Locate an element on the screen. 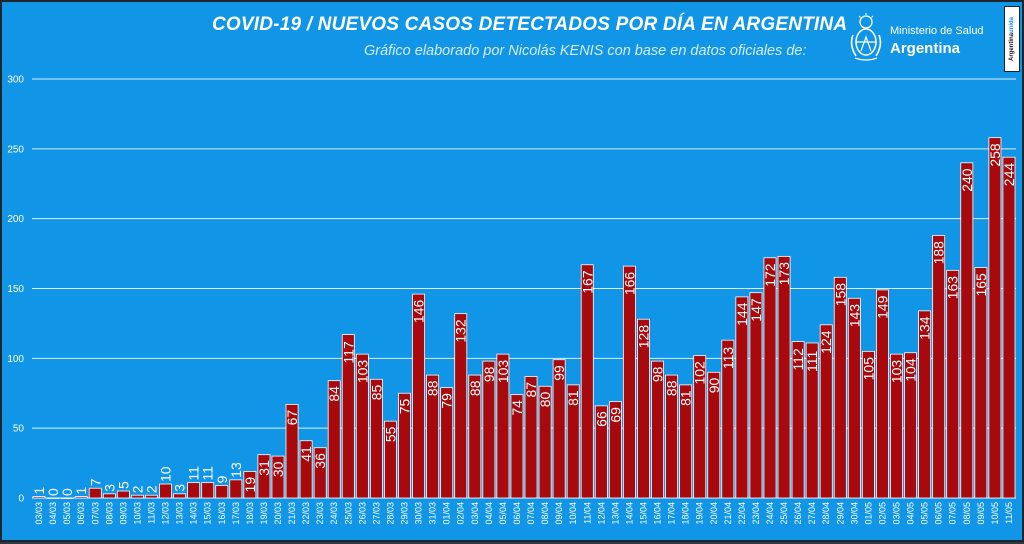 This screenshot has height=544, width=1024. badge-text-main: Argentina is located at coordinates (1012, 47).